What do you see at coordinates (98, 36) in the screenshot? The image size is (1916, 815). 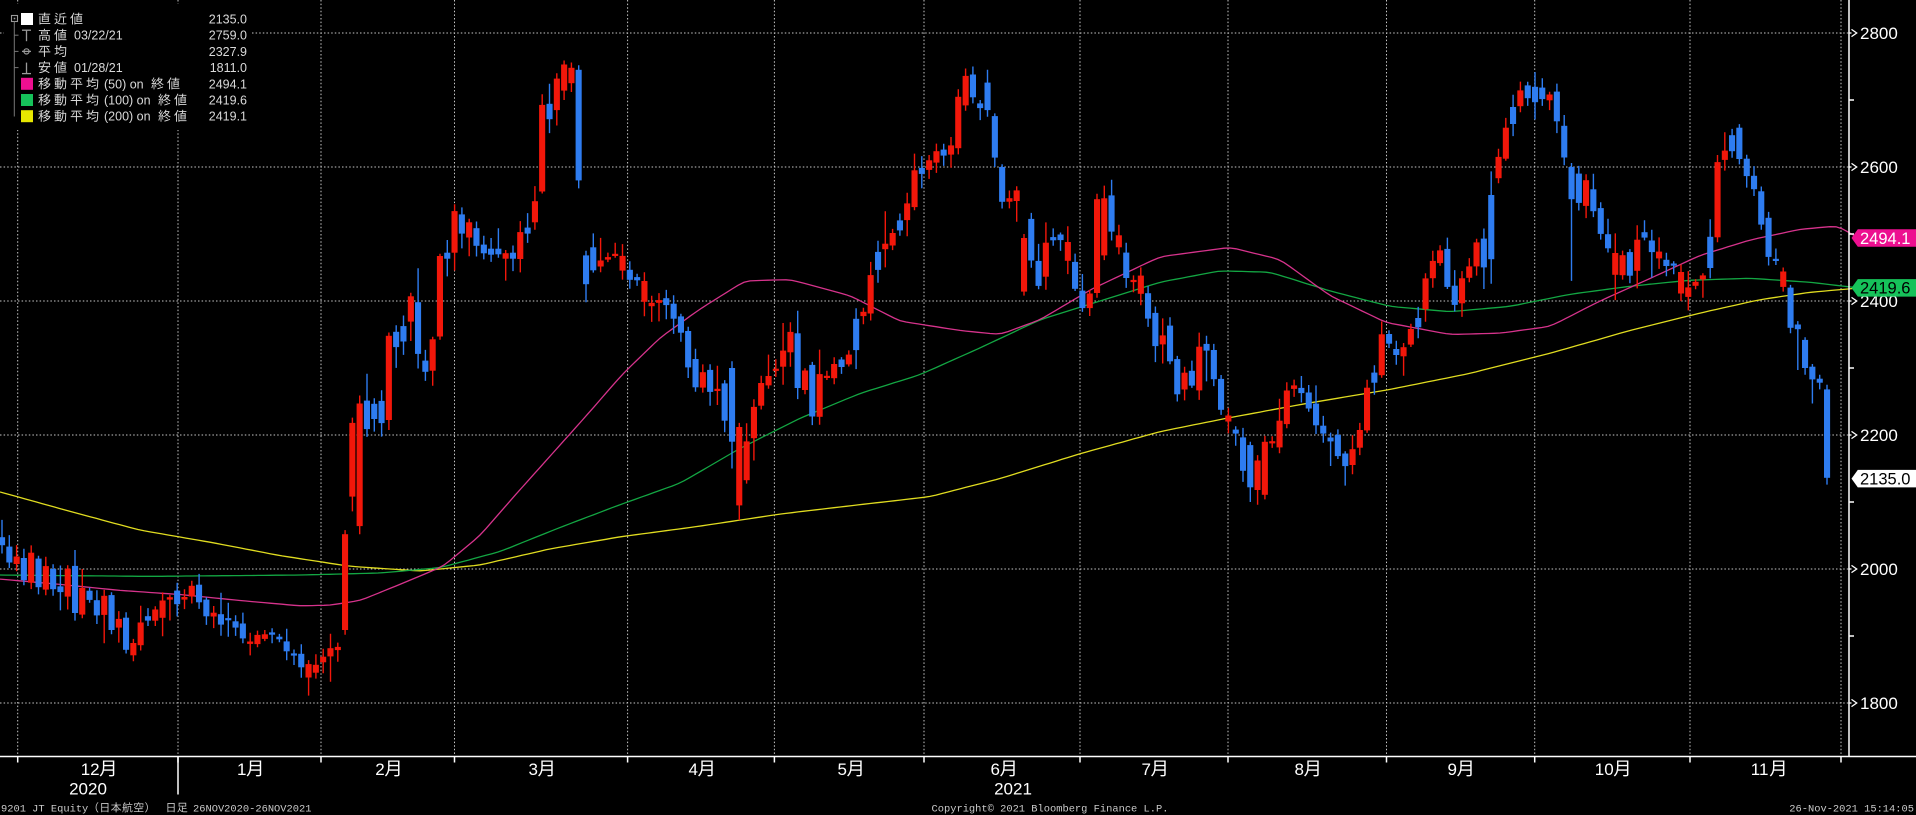 I see `svg-text: 03/22/21` at bounding box center [98, 36].